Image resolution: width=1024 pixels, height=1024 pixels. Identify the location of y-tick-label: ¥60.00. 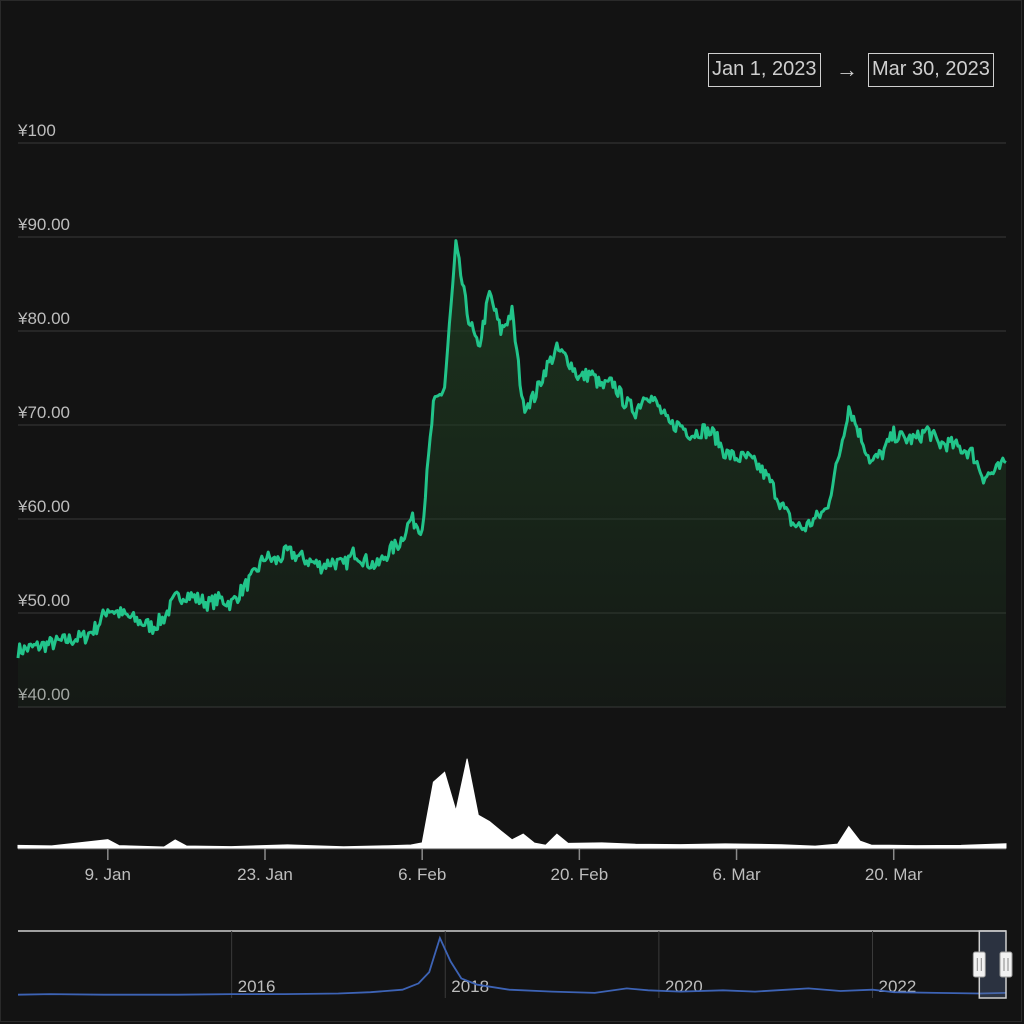
(43, 506).